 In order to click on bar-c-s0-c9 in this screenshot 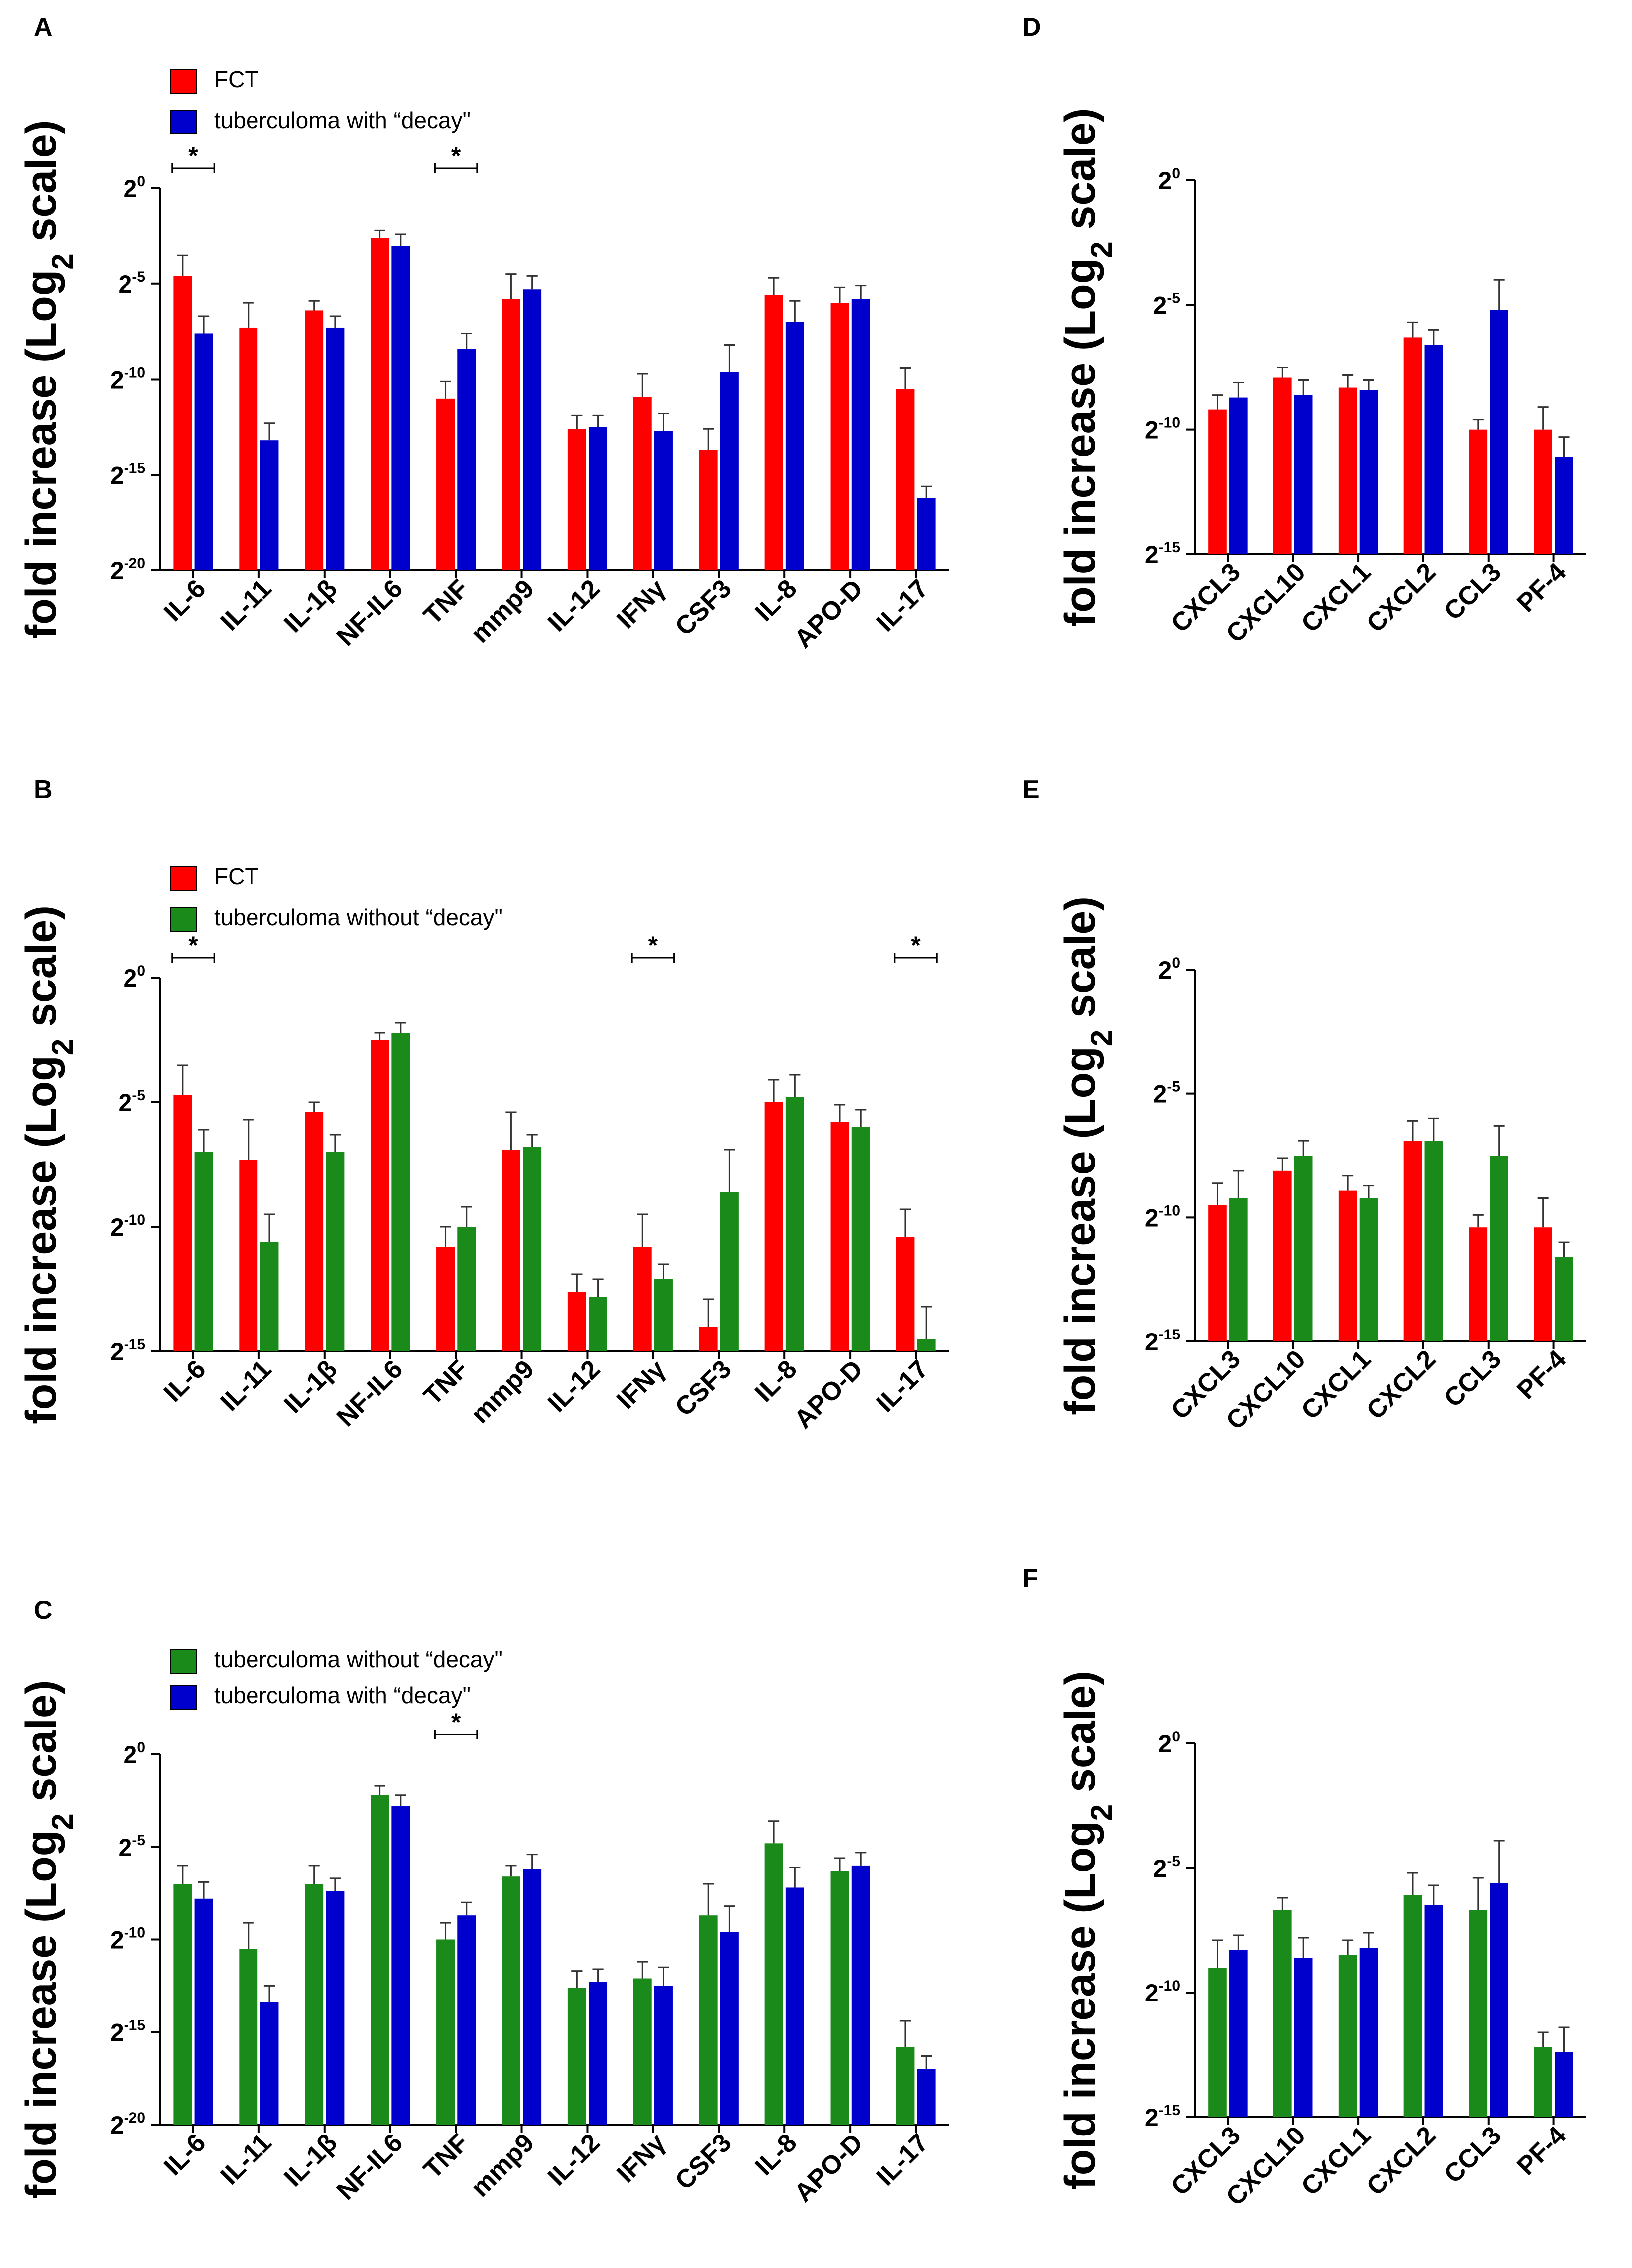, I will do `click(773, 1984)`.